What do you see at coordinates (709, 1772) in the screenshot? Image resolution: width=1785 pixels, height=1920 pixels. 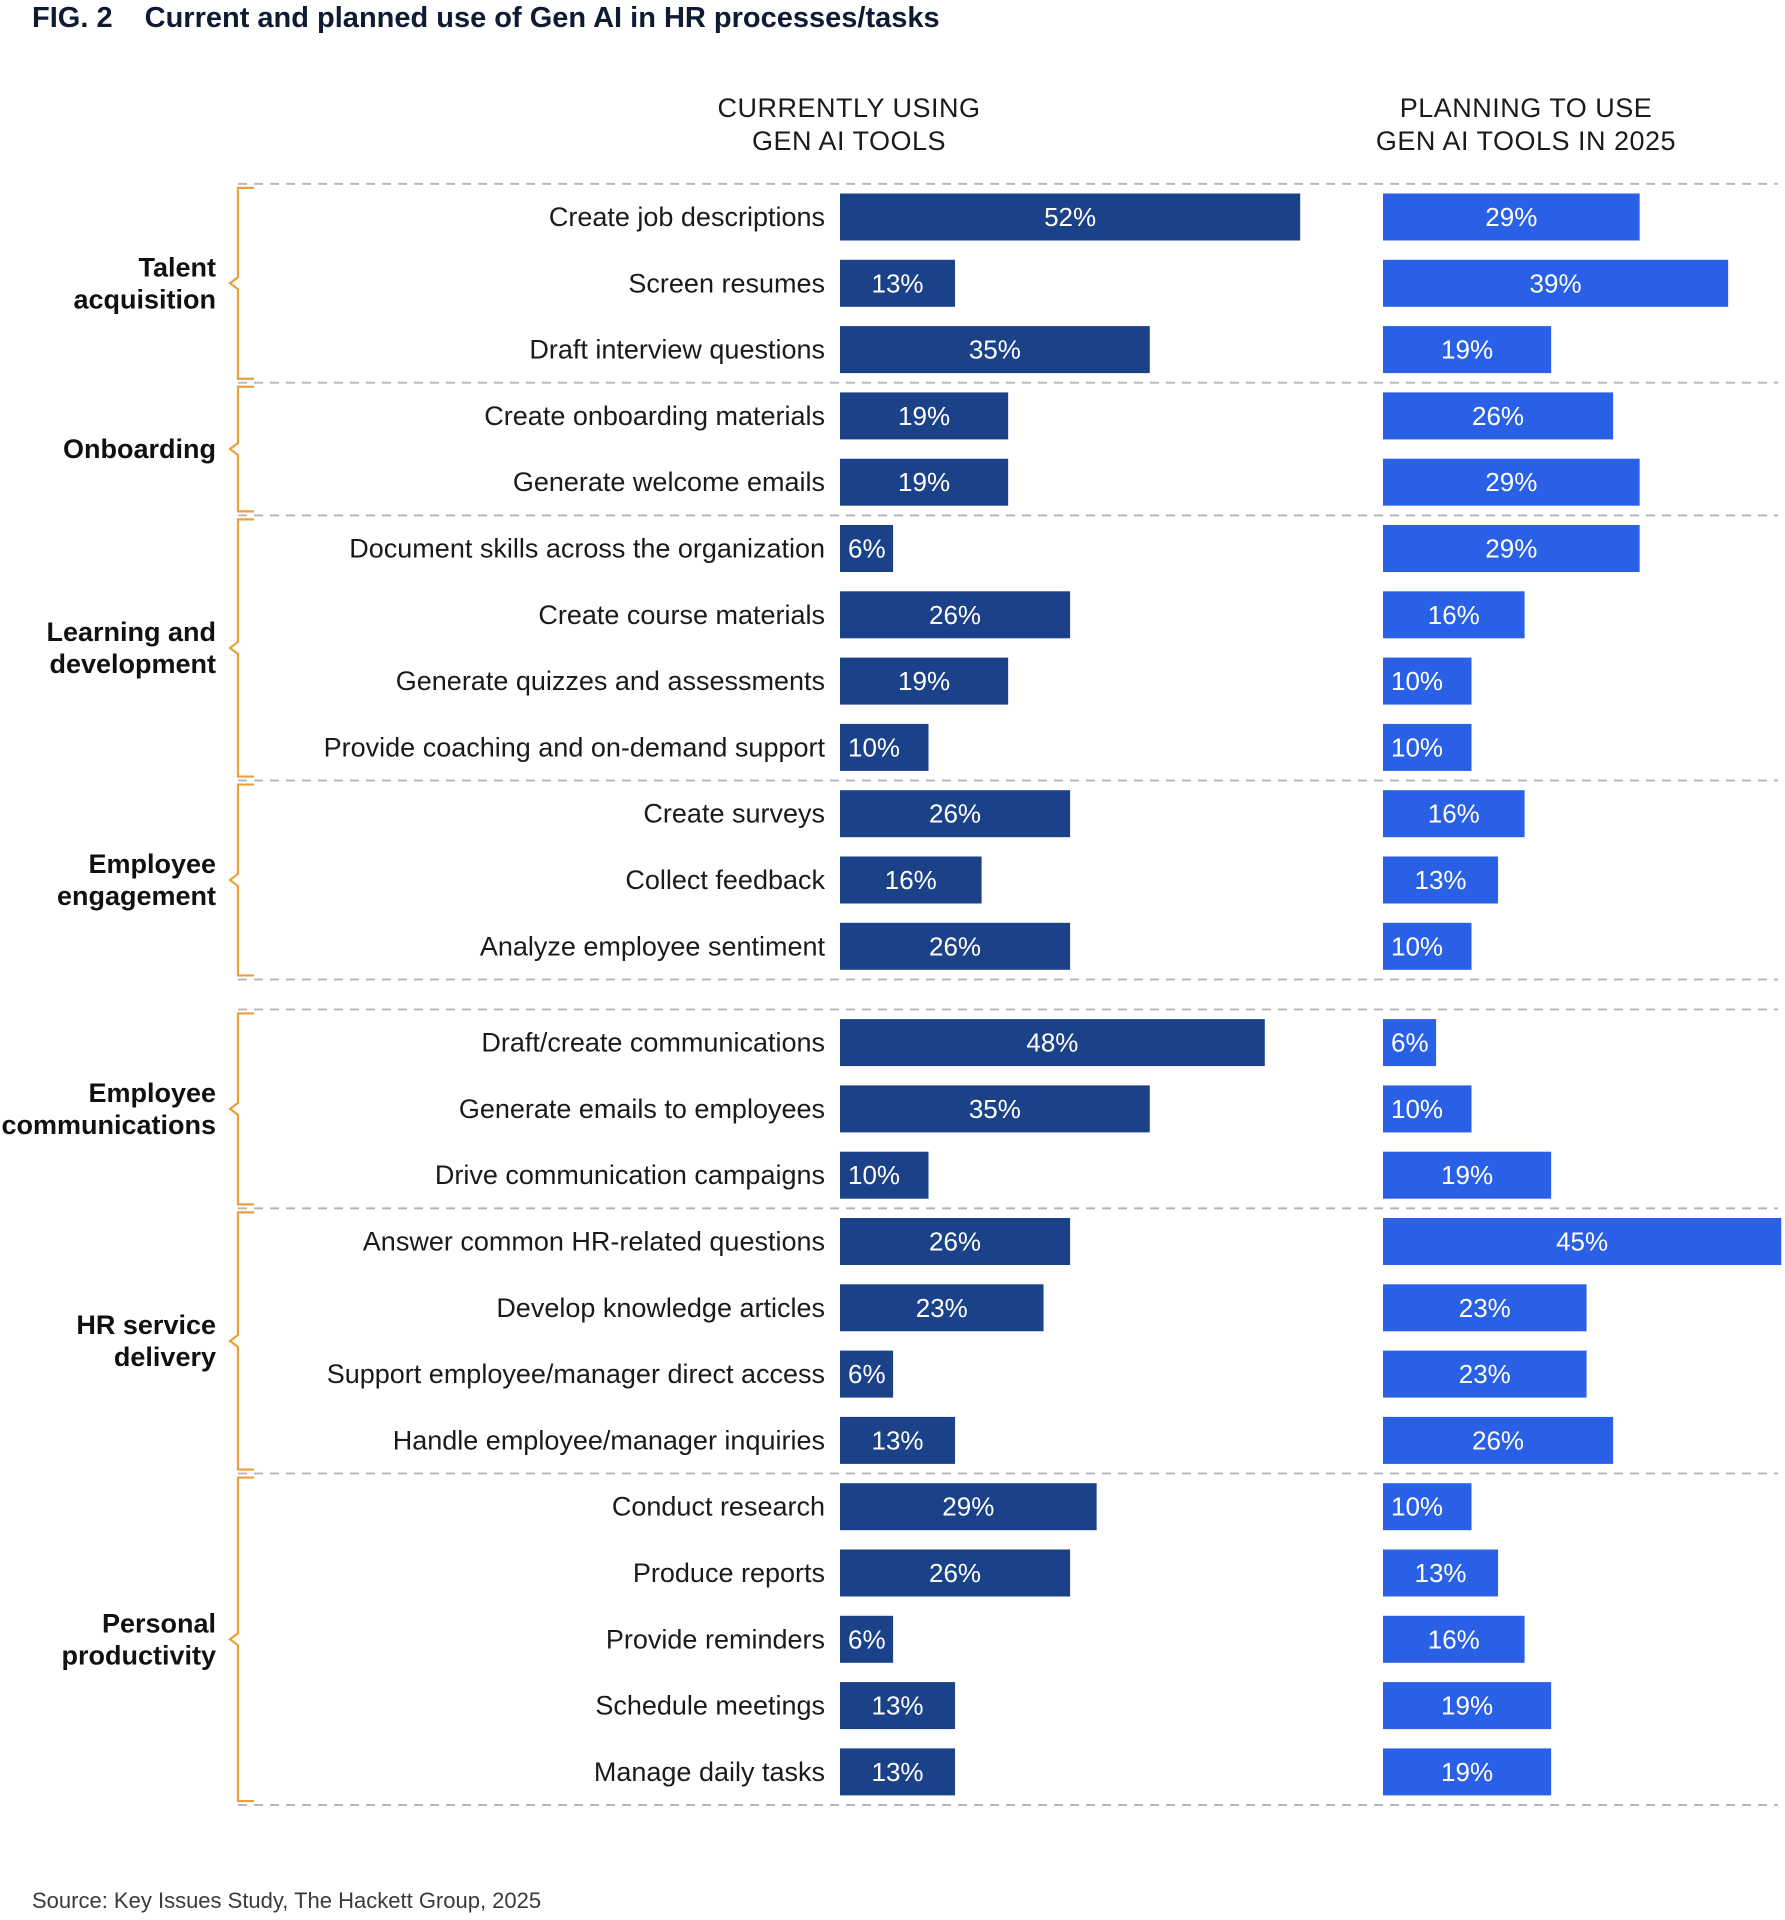 I see `task-label: Manage daily tasks` at bounding box center [709, 1772].